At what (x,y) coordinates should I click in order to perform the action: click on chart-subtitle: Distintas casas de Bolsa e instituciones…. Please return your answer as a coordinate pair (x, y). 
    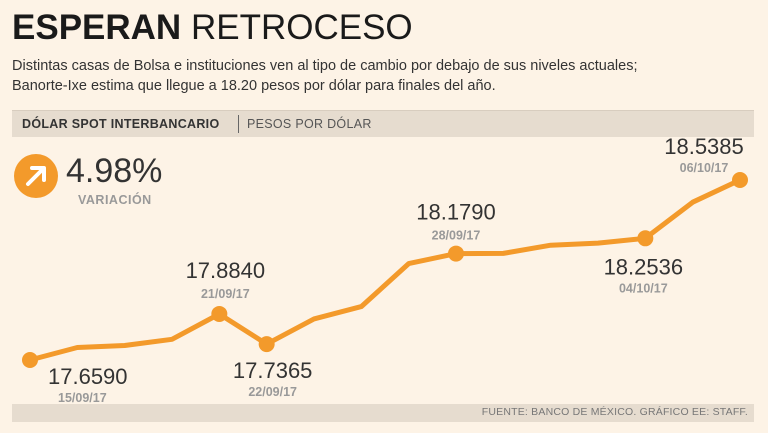
    Looking at the image, I should click on (382, 76).